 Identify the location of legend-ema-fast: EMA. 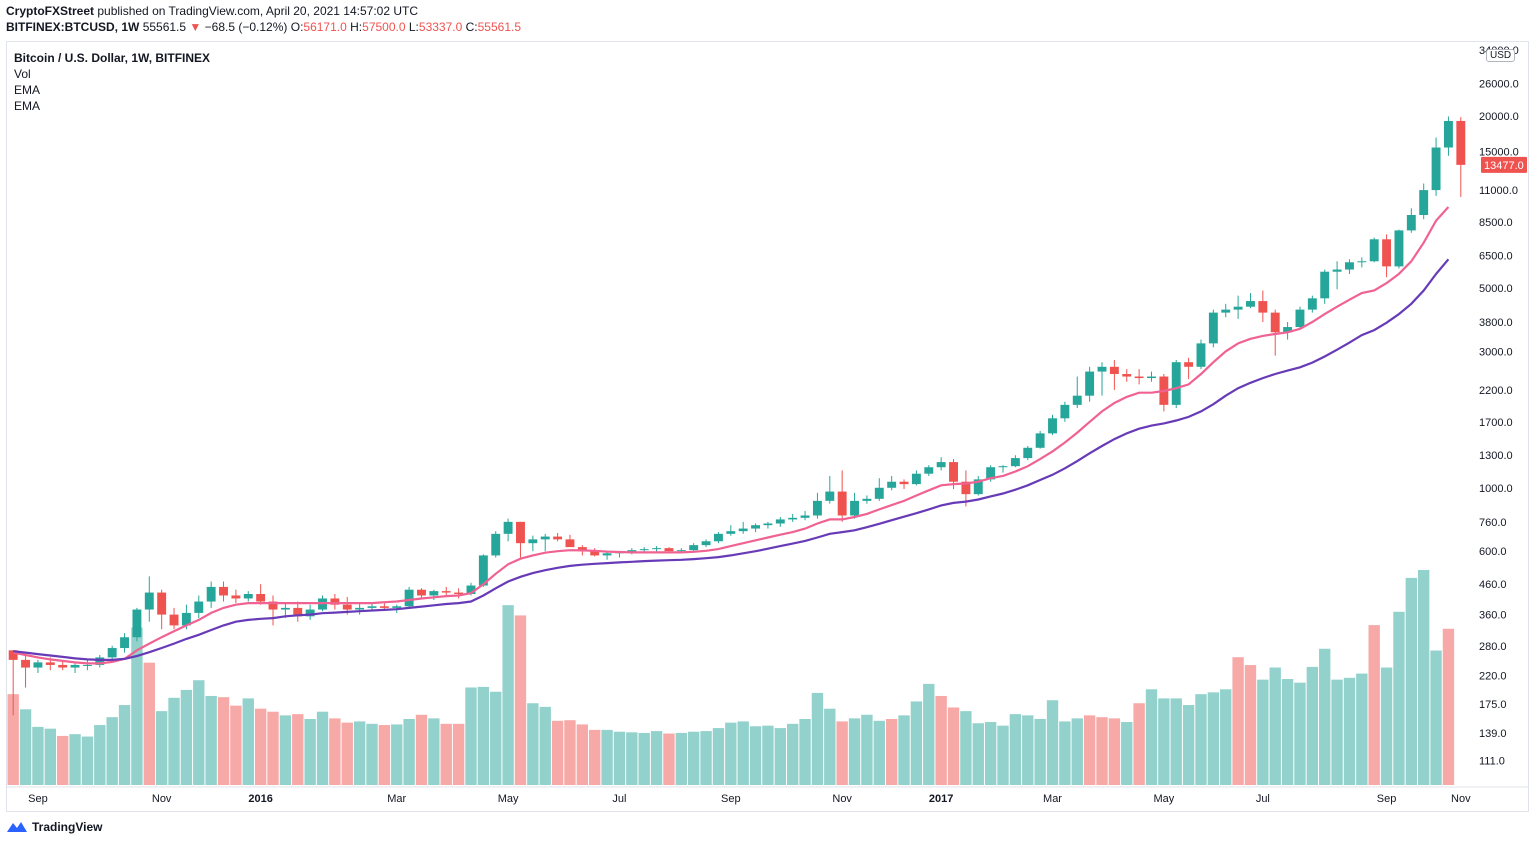
(27, 90).